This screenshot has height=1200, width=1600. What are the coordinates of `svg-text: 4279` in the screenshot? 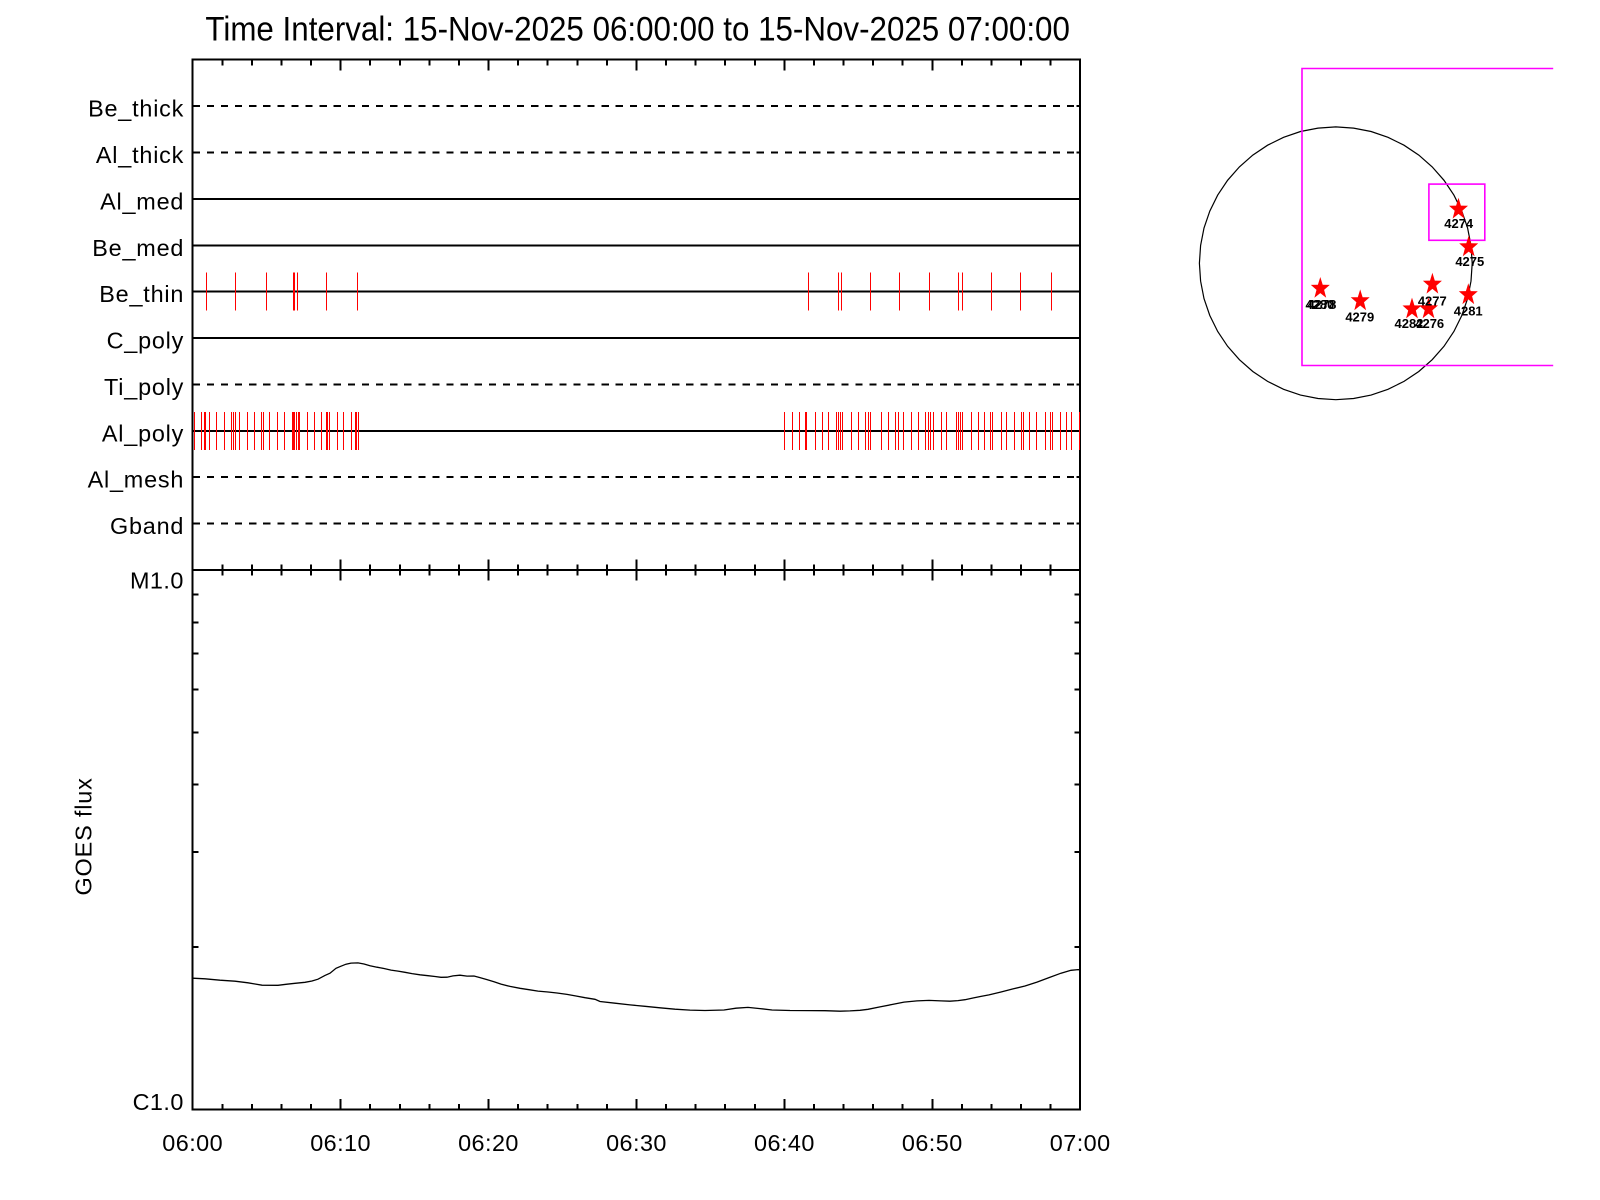 It's located at (1359, 317).